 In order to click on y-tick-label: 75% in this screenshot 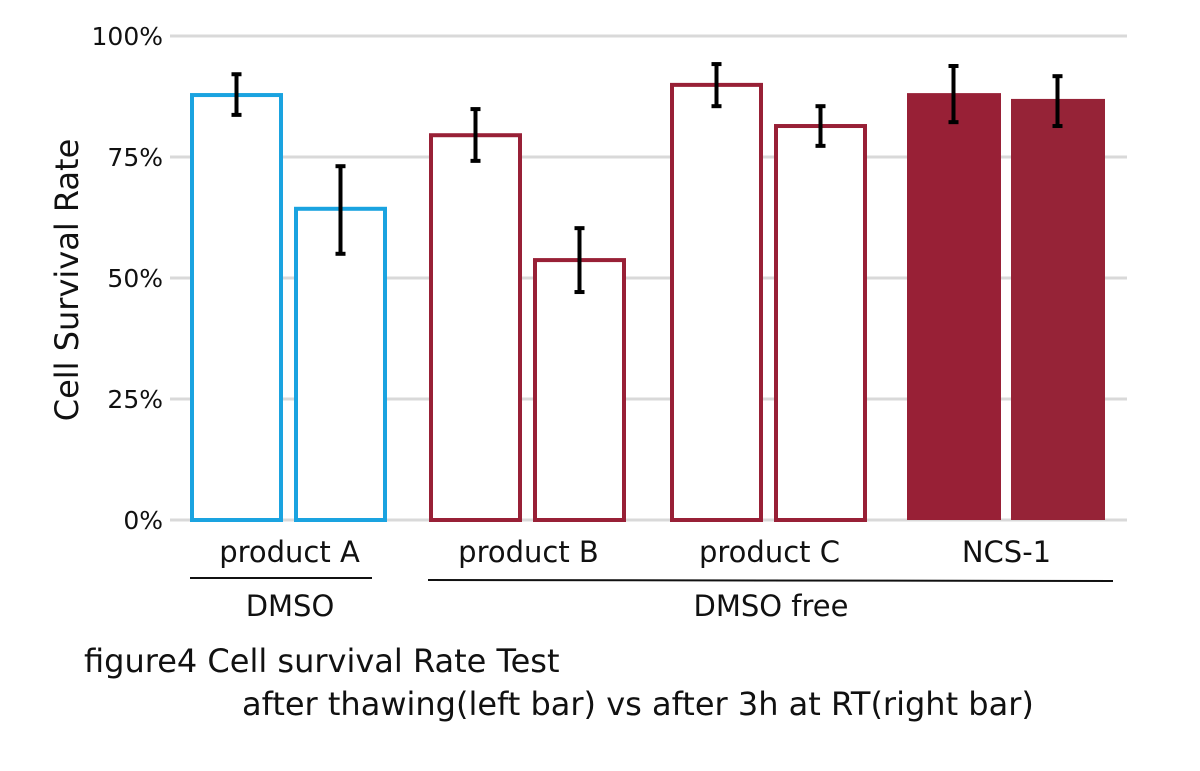, I will do `click(135, 157)`.